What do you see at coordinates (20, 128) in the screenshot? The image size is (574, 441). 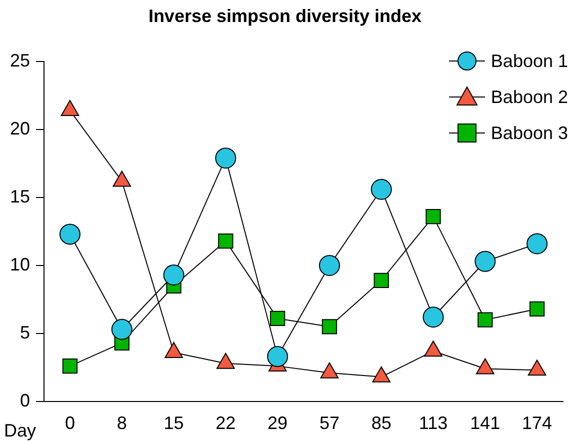 I see `y-tick-label: 20` at bounding box center [20, 128].